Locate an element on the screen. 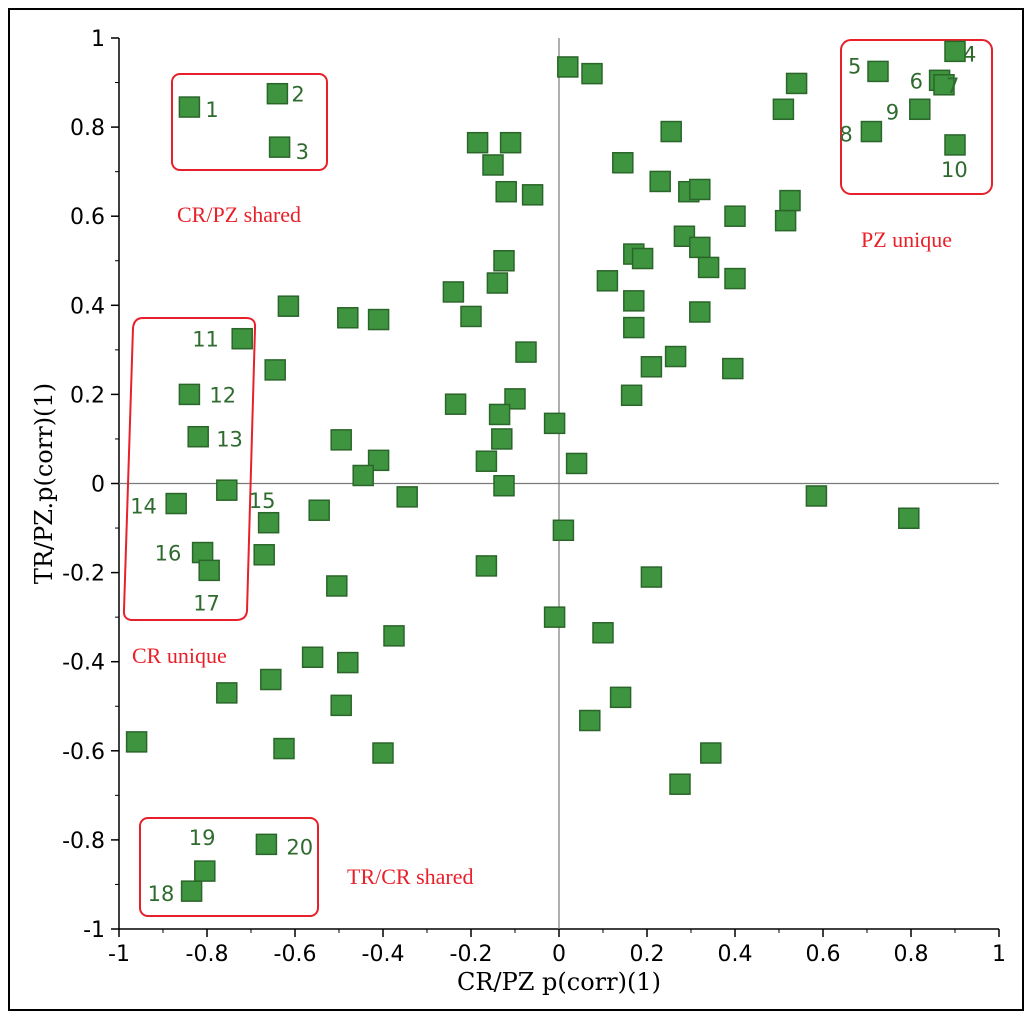 This screenshot has width=1032, height=1019. pz-unique-box is located at coordinates (916, 117).